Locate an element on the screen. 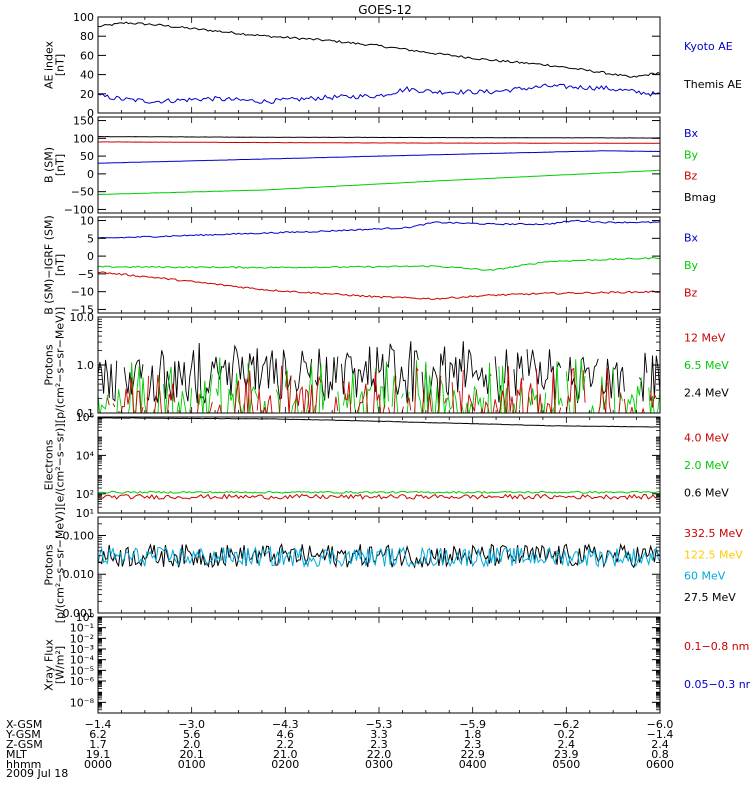 This screenshot has height=804, width=750. legend-label: Kyoto AE is located at coordinates (708, 46).